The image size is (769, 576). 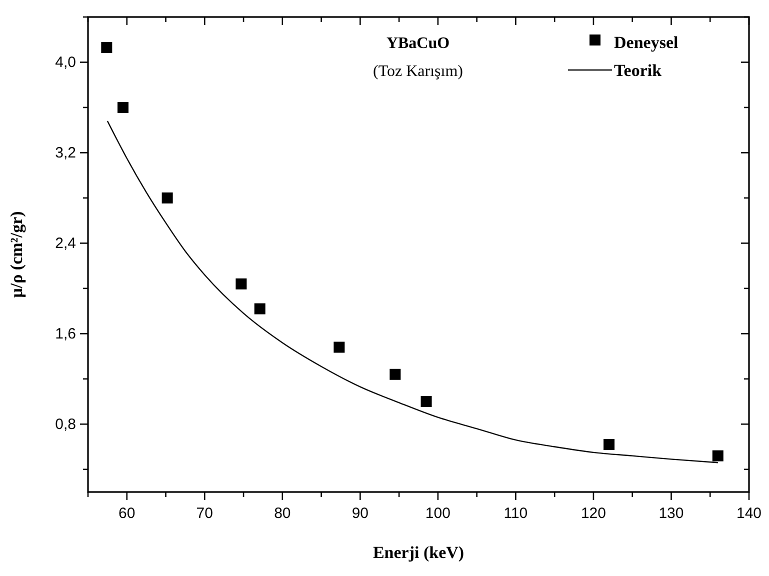 I want to click on legend-label: Deneysel, so click(x=646, y=42).